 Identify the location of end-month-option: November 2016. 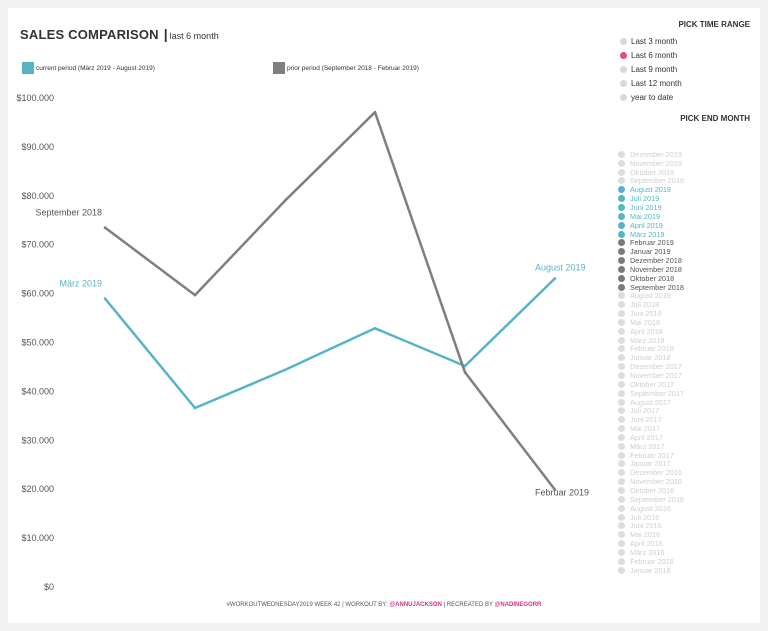
(651, 481).